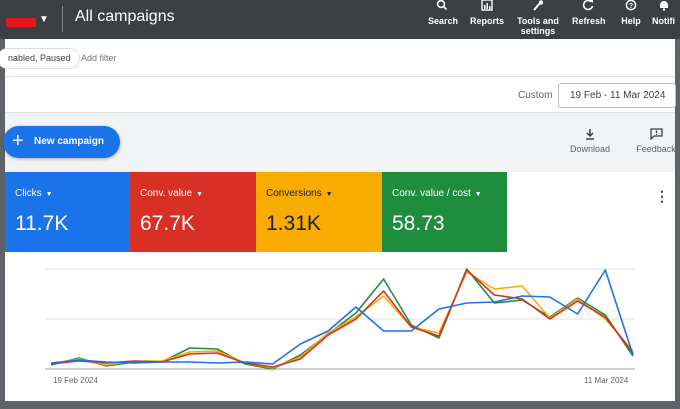  Describe the element at coordinates (337, 58) in the screenshot. I see `filter-bar: nabled, Paused Add filter` at that location.